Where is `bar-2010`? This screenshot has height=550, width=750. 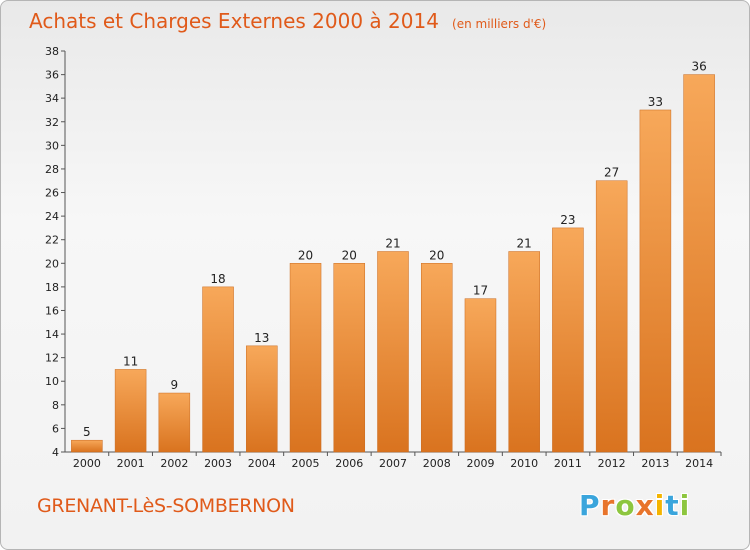
bar-2010 is located at coordinates (524, 352).